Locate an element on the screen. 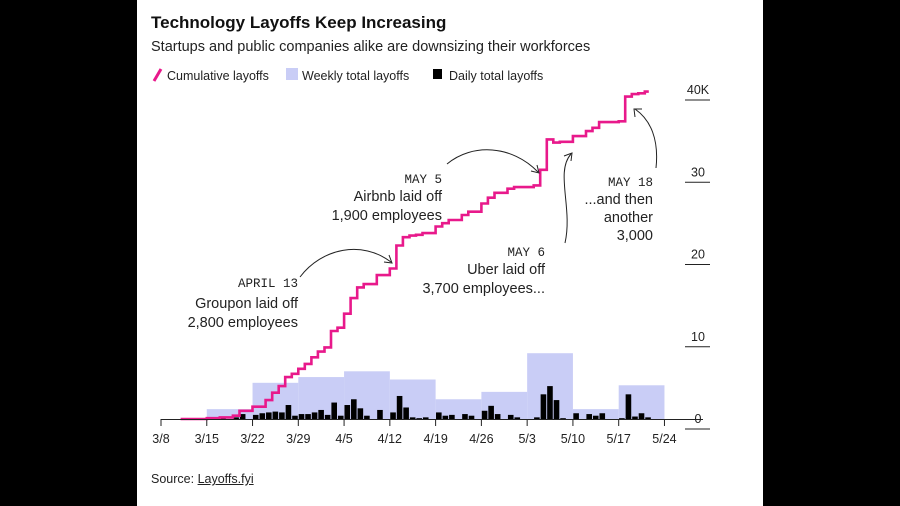 The height and width of the screenshot is (506, 900). y-ticks: 0 10 20 30 40K is located at coordinates (697, 256).